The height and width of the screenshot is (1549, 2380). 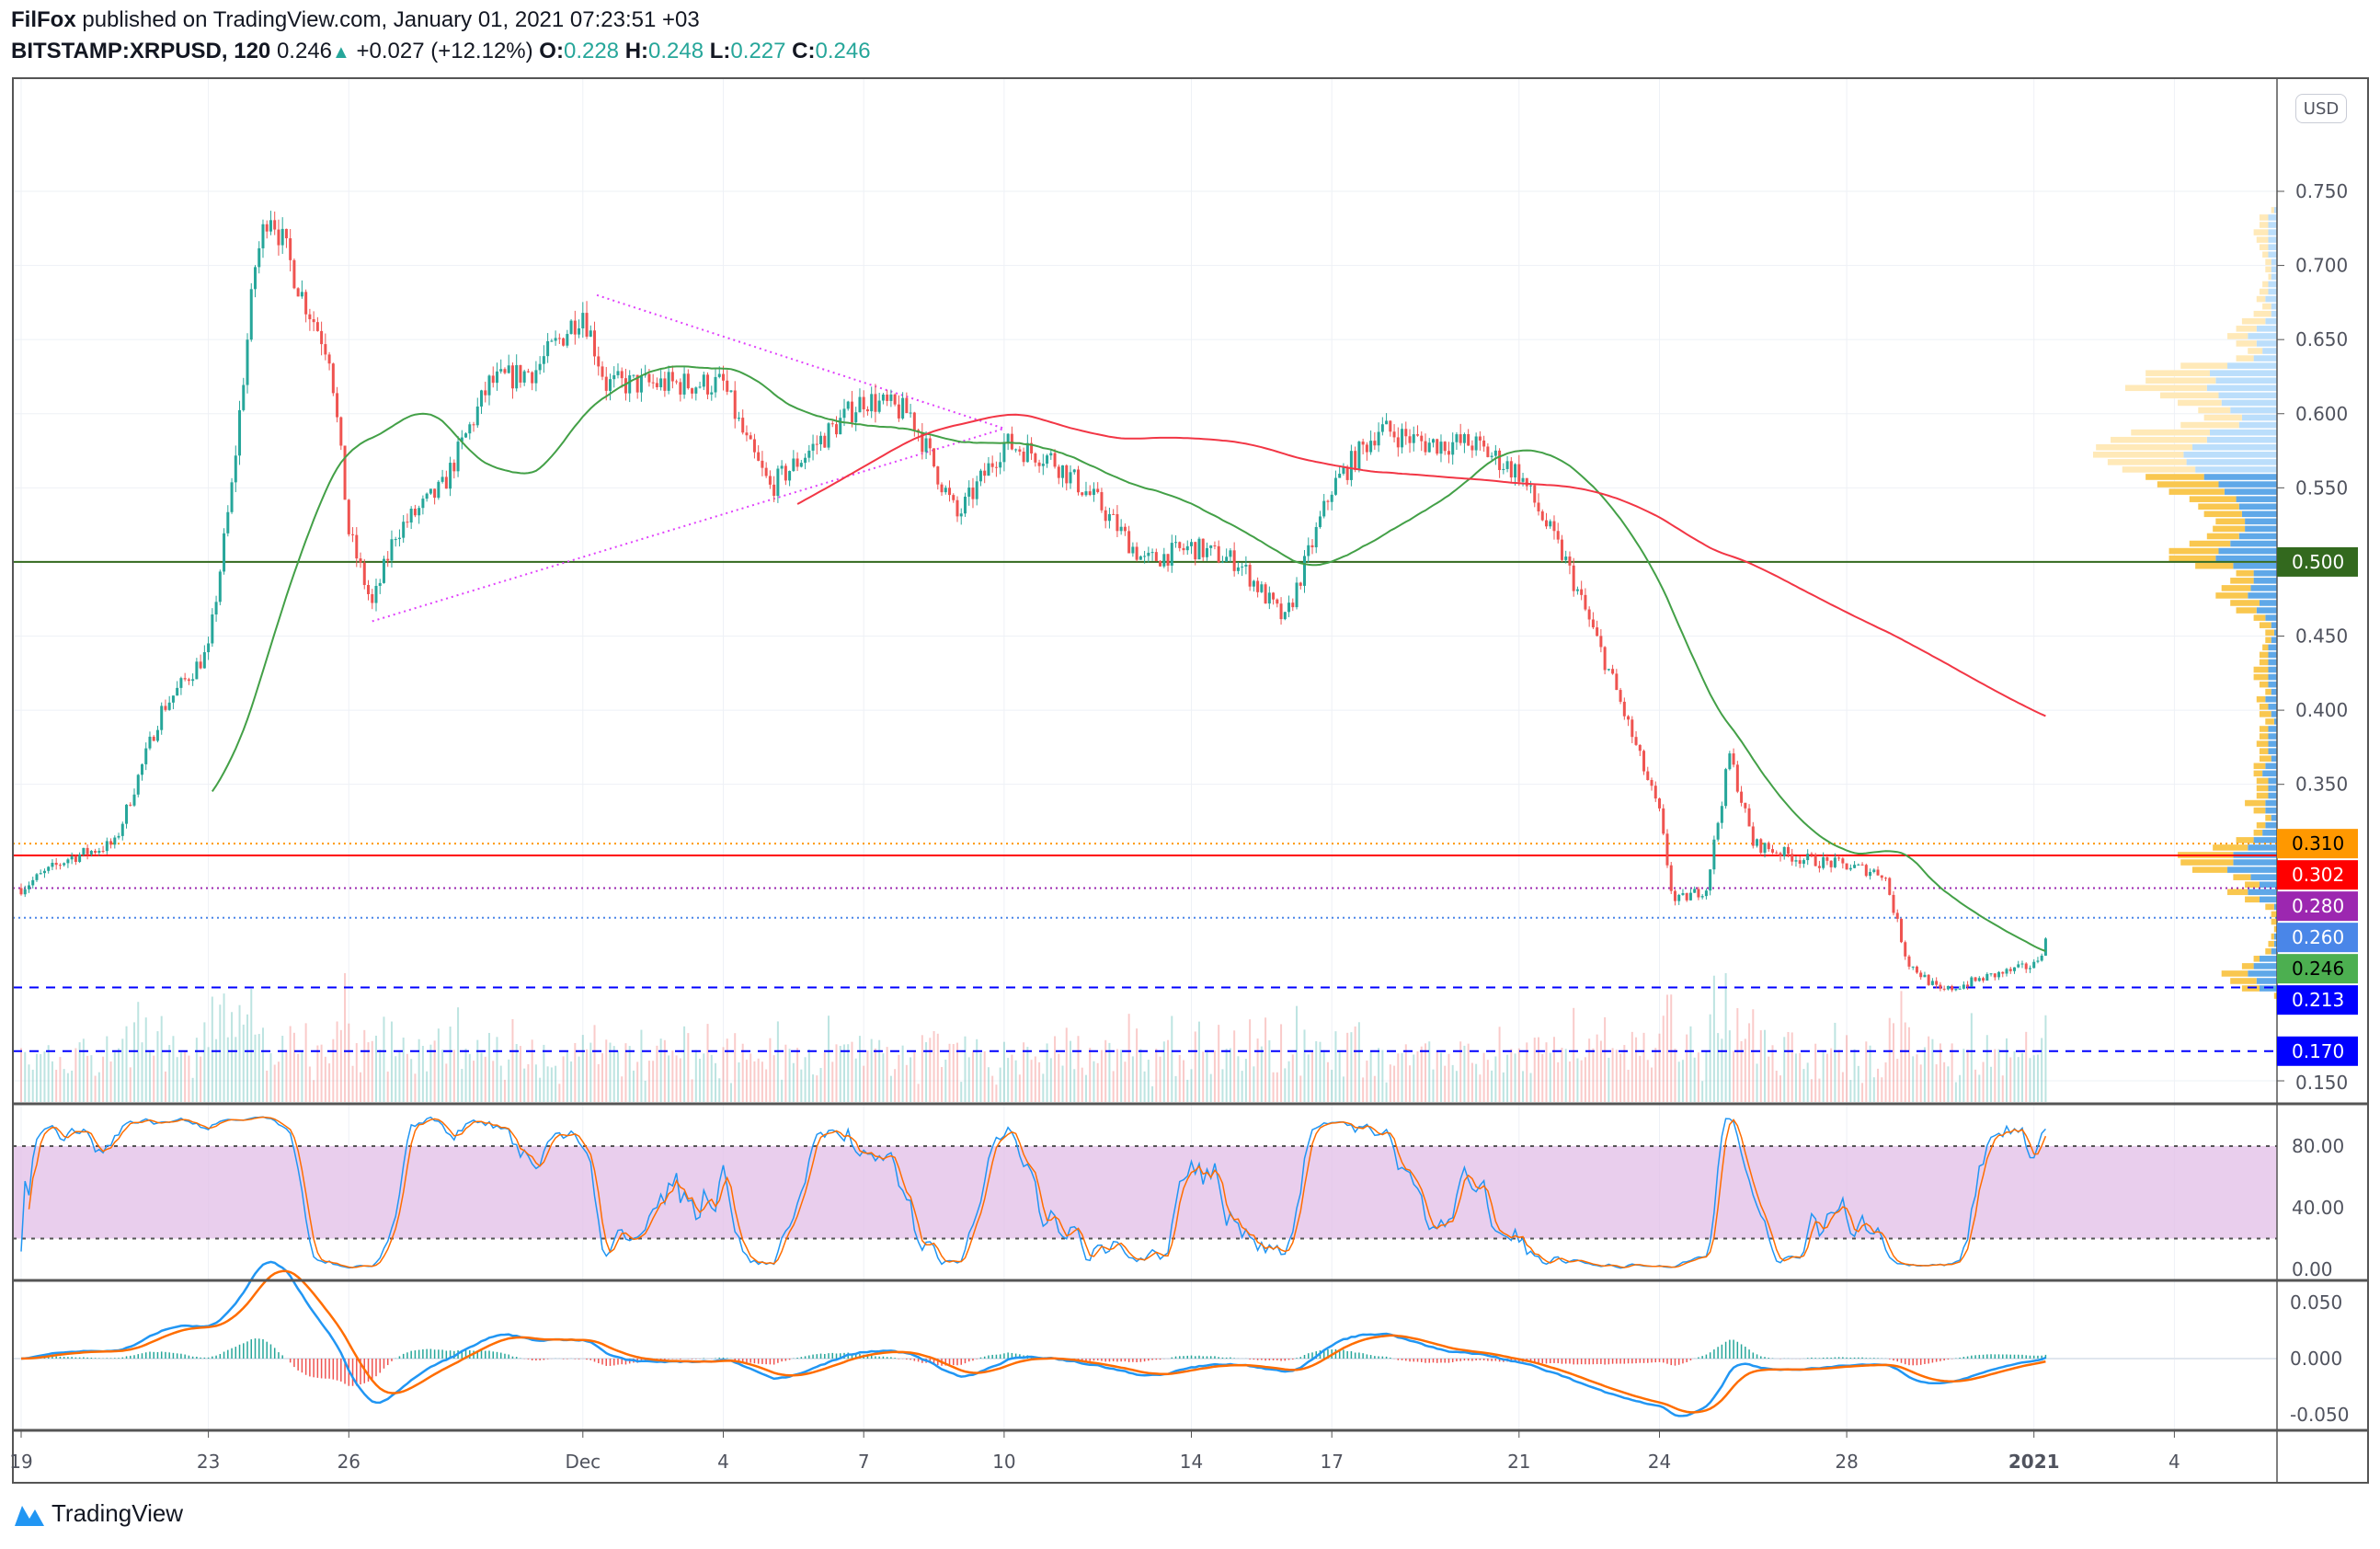 I want to click on time-tick-label: 10, so click(x=1003, y=1462).